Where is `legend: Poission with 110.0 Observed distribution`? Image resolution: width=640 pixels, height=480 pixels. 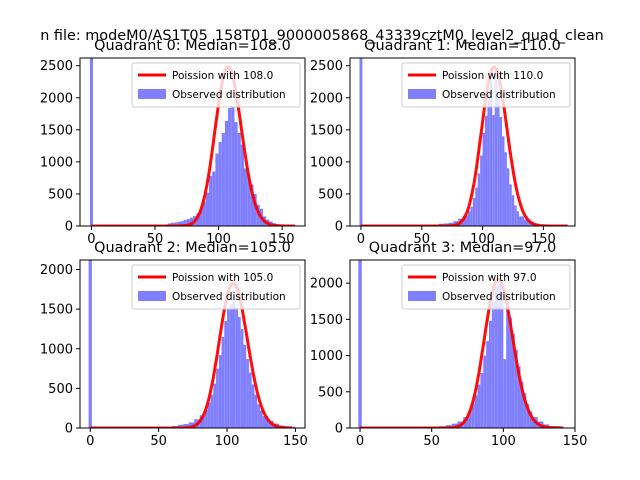
legend: Poission with 110.0 Observed distribution is located at coordinates (486, 85).